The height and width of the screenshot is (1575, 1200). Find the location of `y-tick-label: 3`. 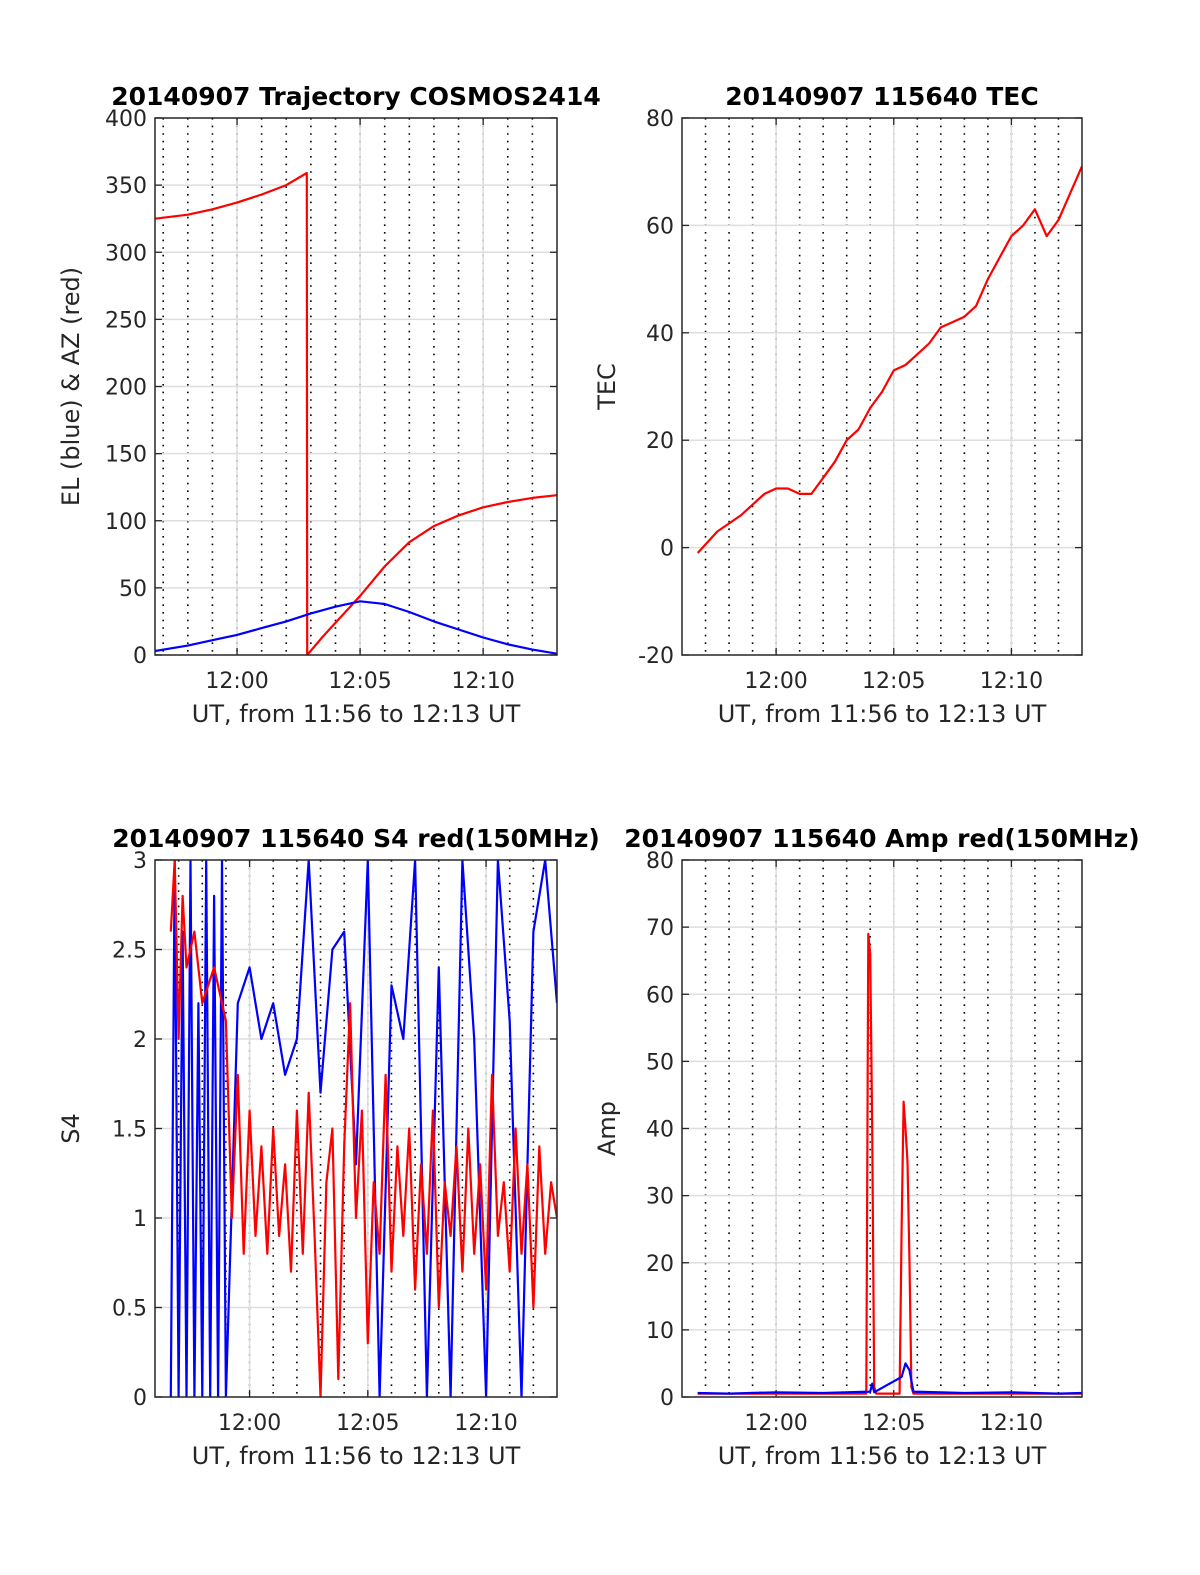

y-tick-label: 3 is located at coordinates (140, 861).